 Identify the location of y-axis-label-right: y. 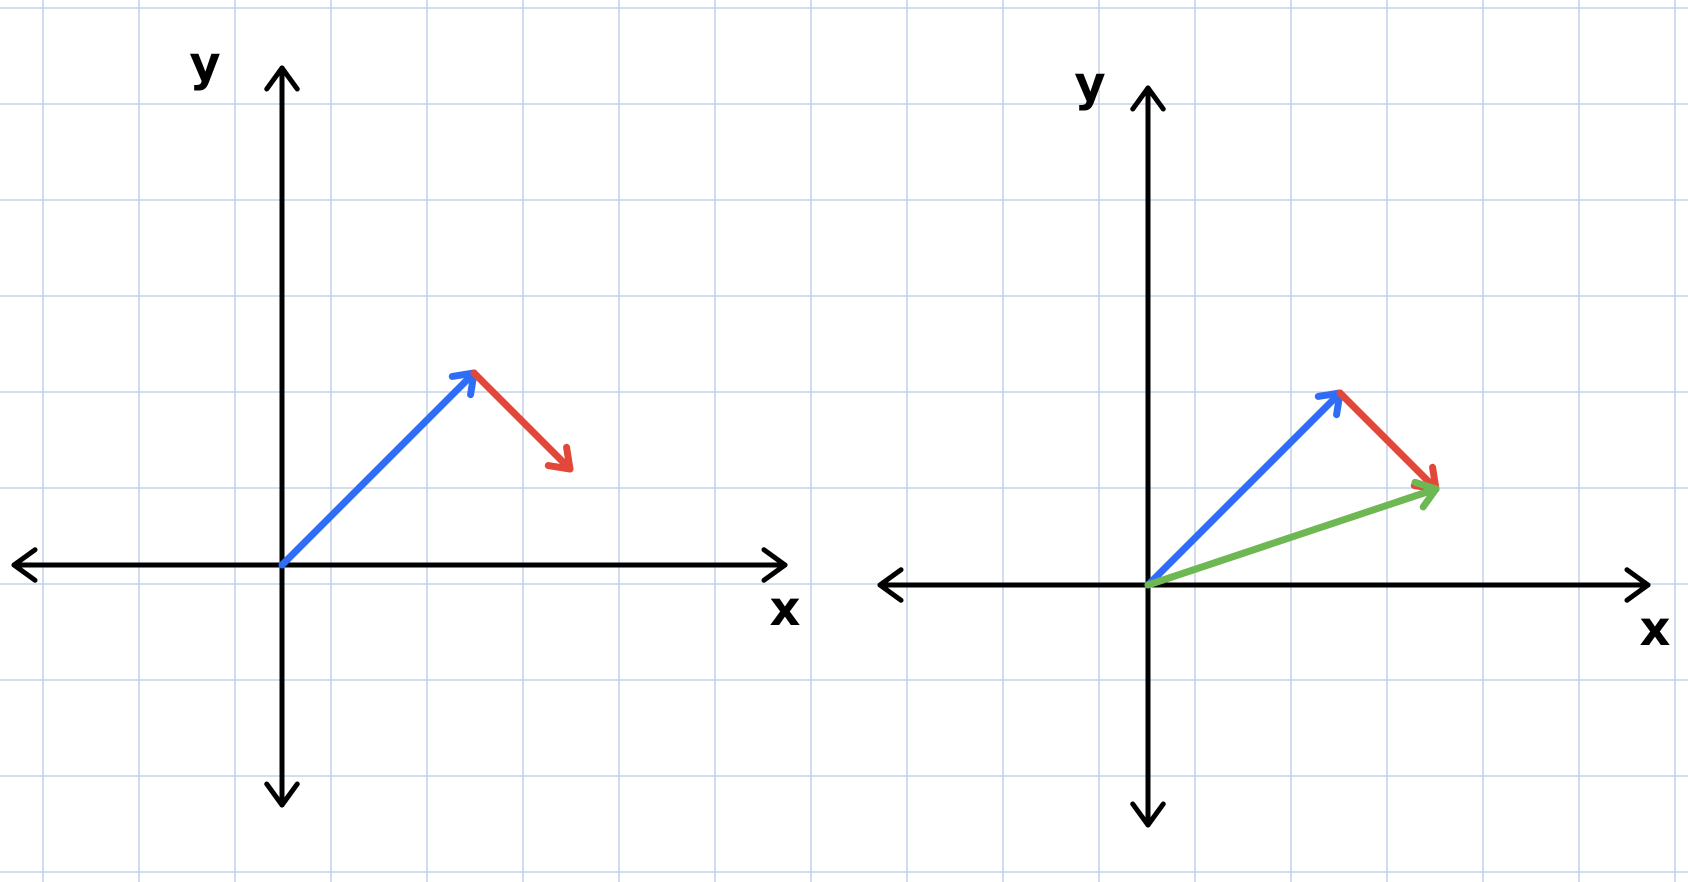
(1089, 84).